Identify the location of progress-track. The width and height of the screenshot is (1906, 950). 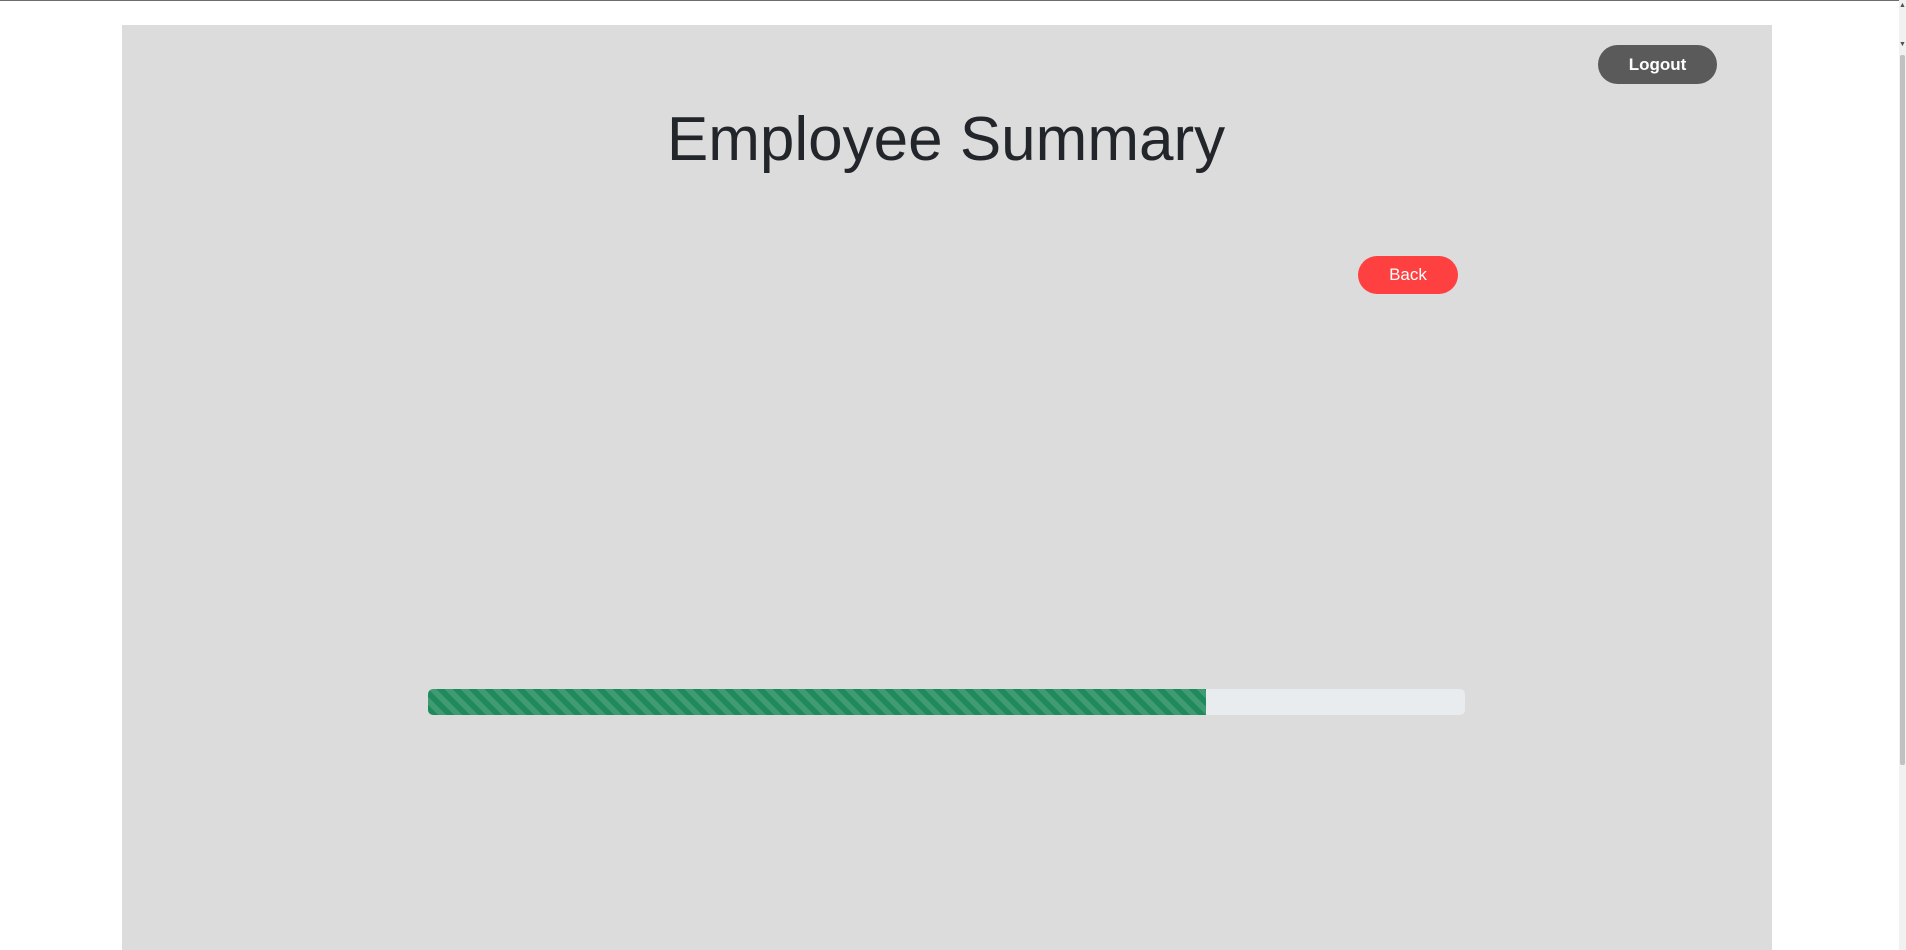
(946, 702).